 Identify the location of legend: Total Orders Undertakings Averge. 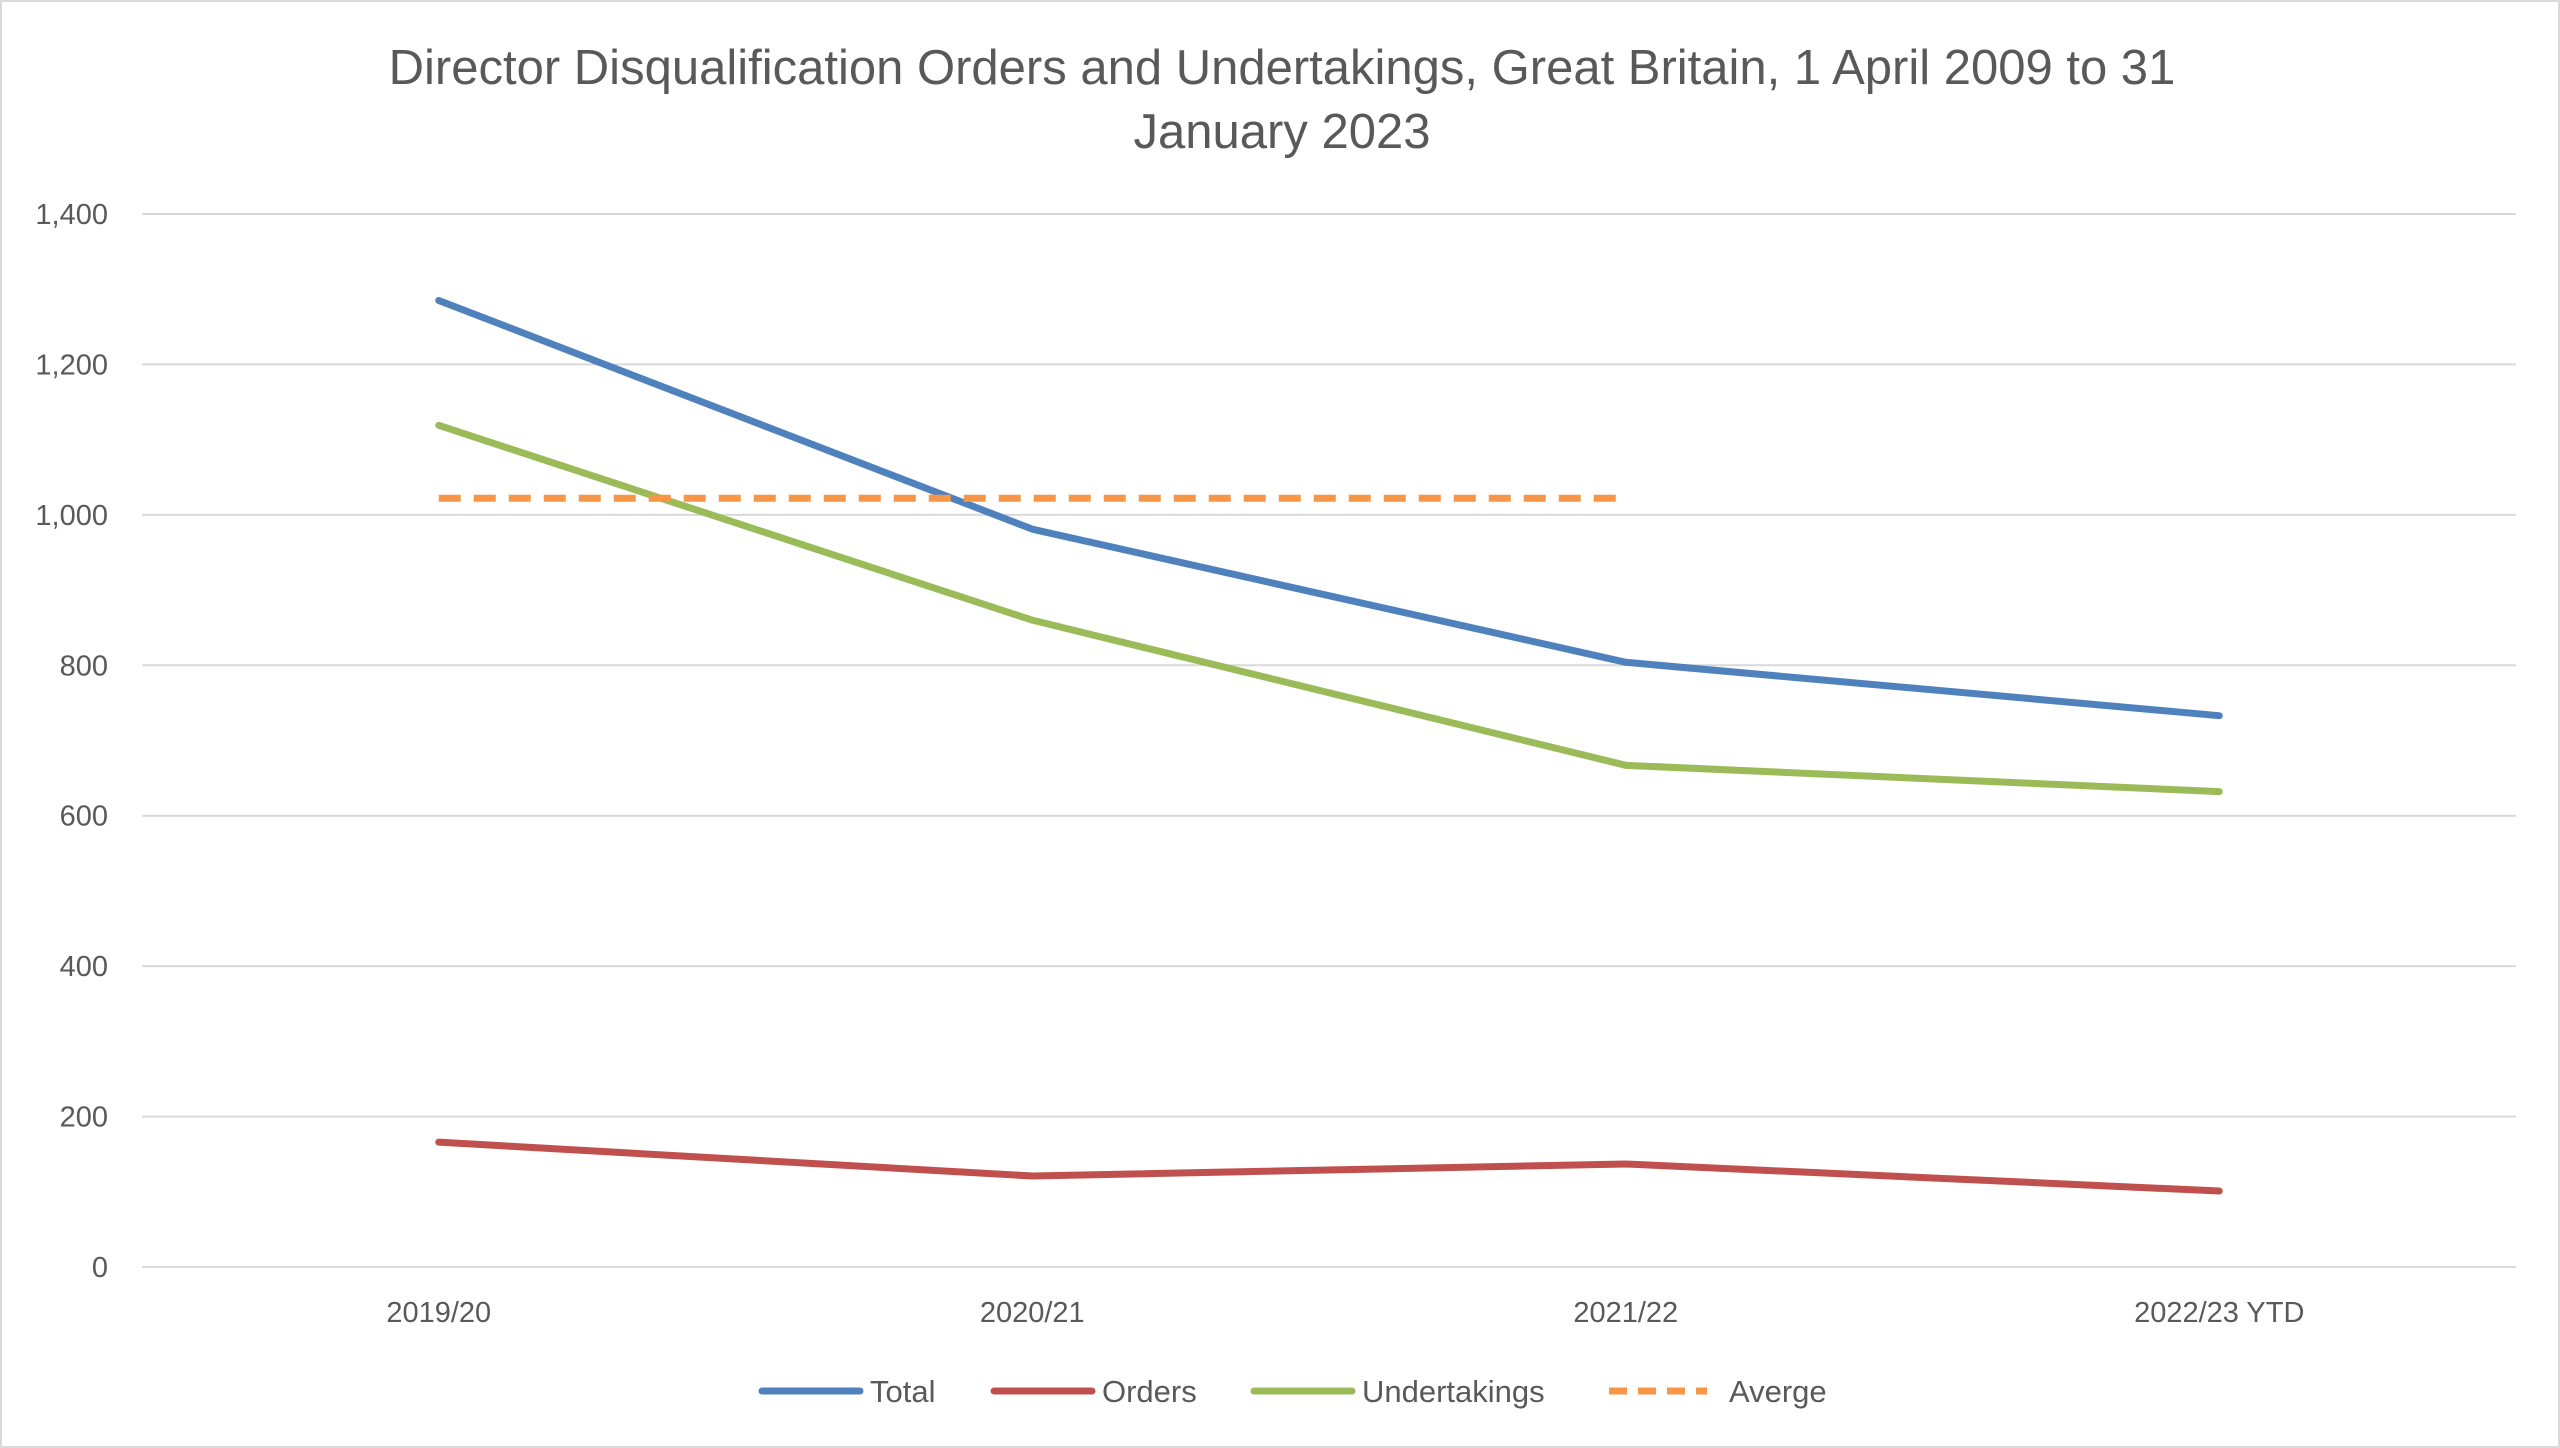
(1292, 1391).